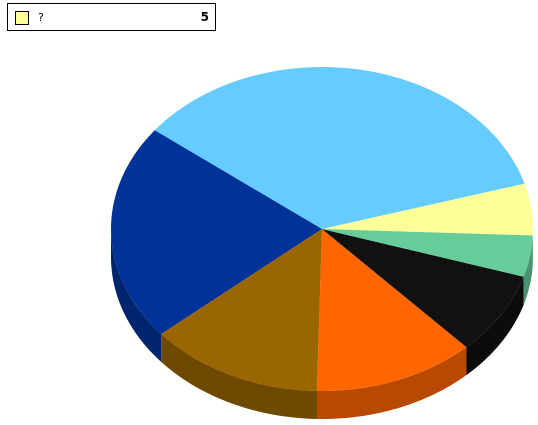  I want to click on slice-tooltip: ? 5, so click(111, 17).